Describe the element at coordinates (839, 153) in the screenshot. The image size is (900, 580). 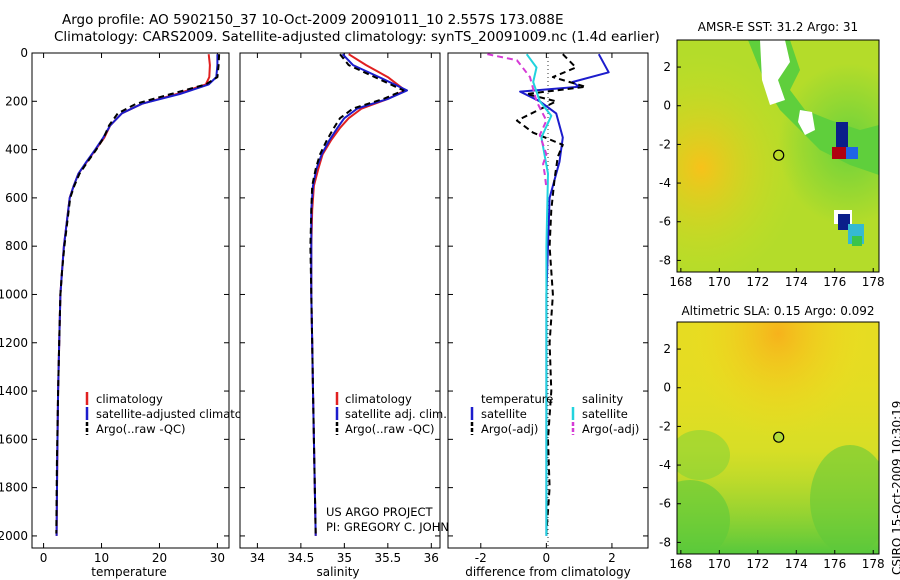
I see `hot-anomaly-cell` at that location.